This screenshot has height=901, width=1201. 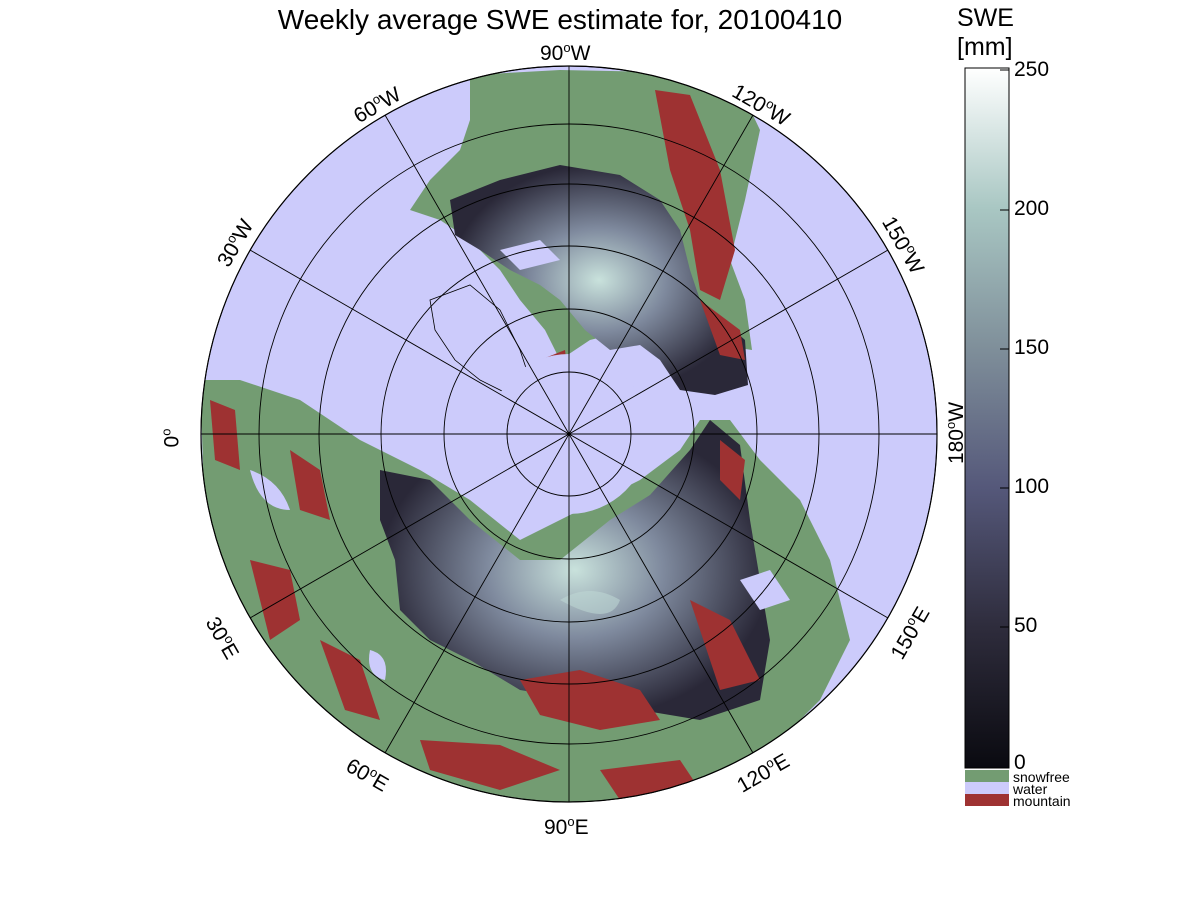 I want to click on colorbar-ticks, so click(x=1004, y=348).